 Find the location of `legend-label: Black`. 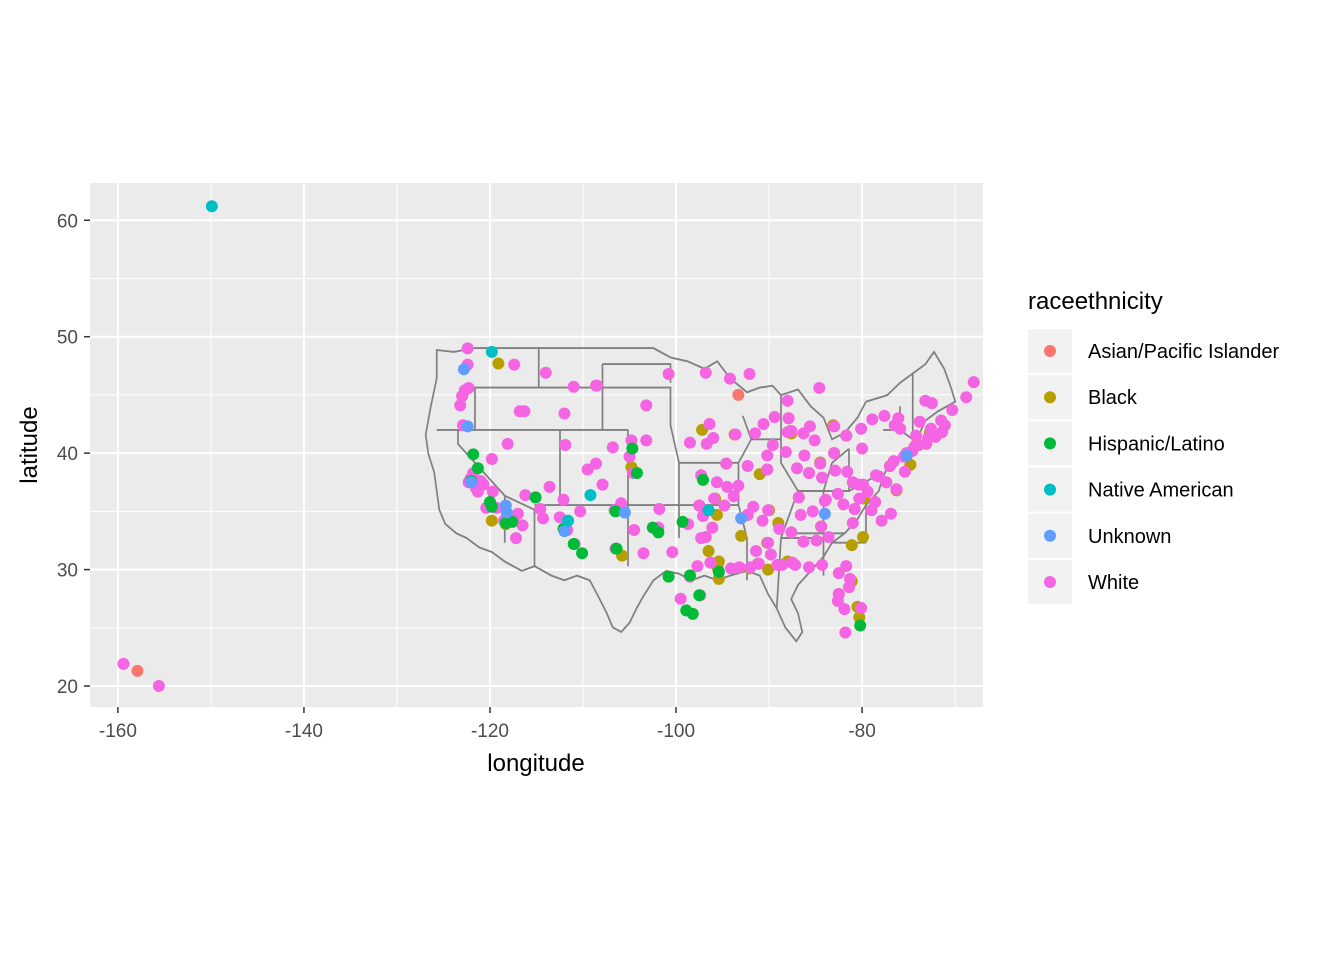

legend-label: Black is located at coordinates (1113, 398).